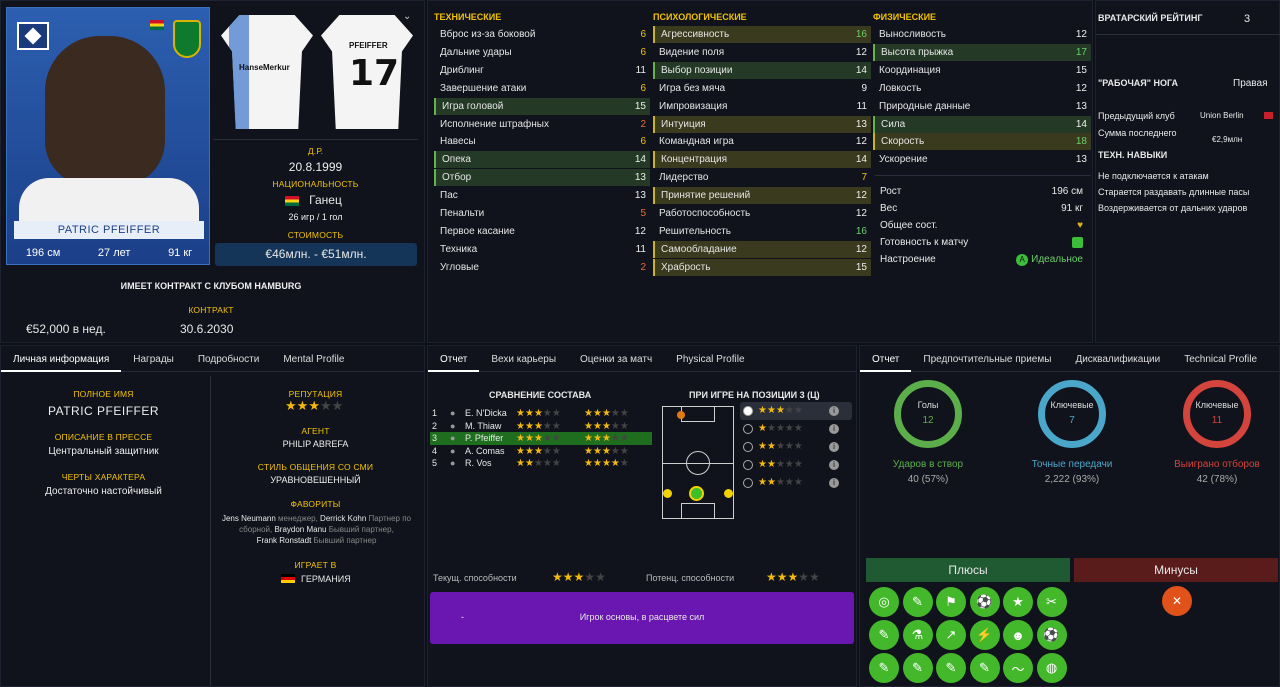 This screenshot has height=687, width=1280. What do you see at coordinates (248, 518) in the screenshot?
I see `fav-person: Jens Neumann` at bounding box center [248, 518].